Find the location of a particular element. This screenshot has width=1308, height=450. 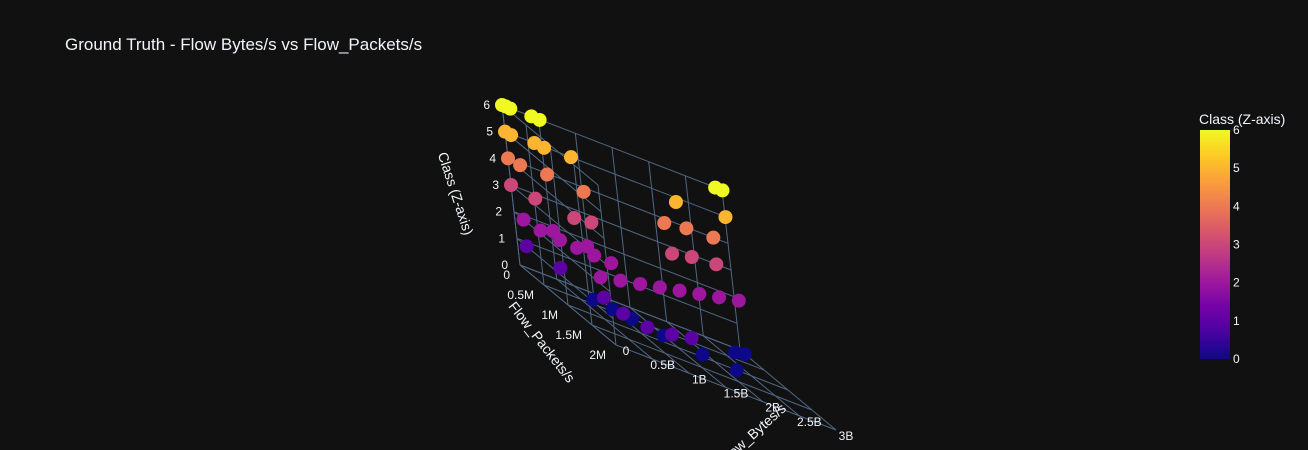

y-tick-label: 0 is located at coordinates (506, 275).